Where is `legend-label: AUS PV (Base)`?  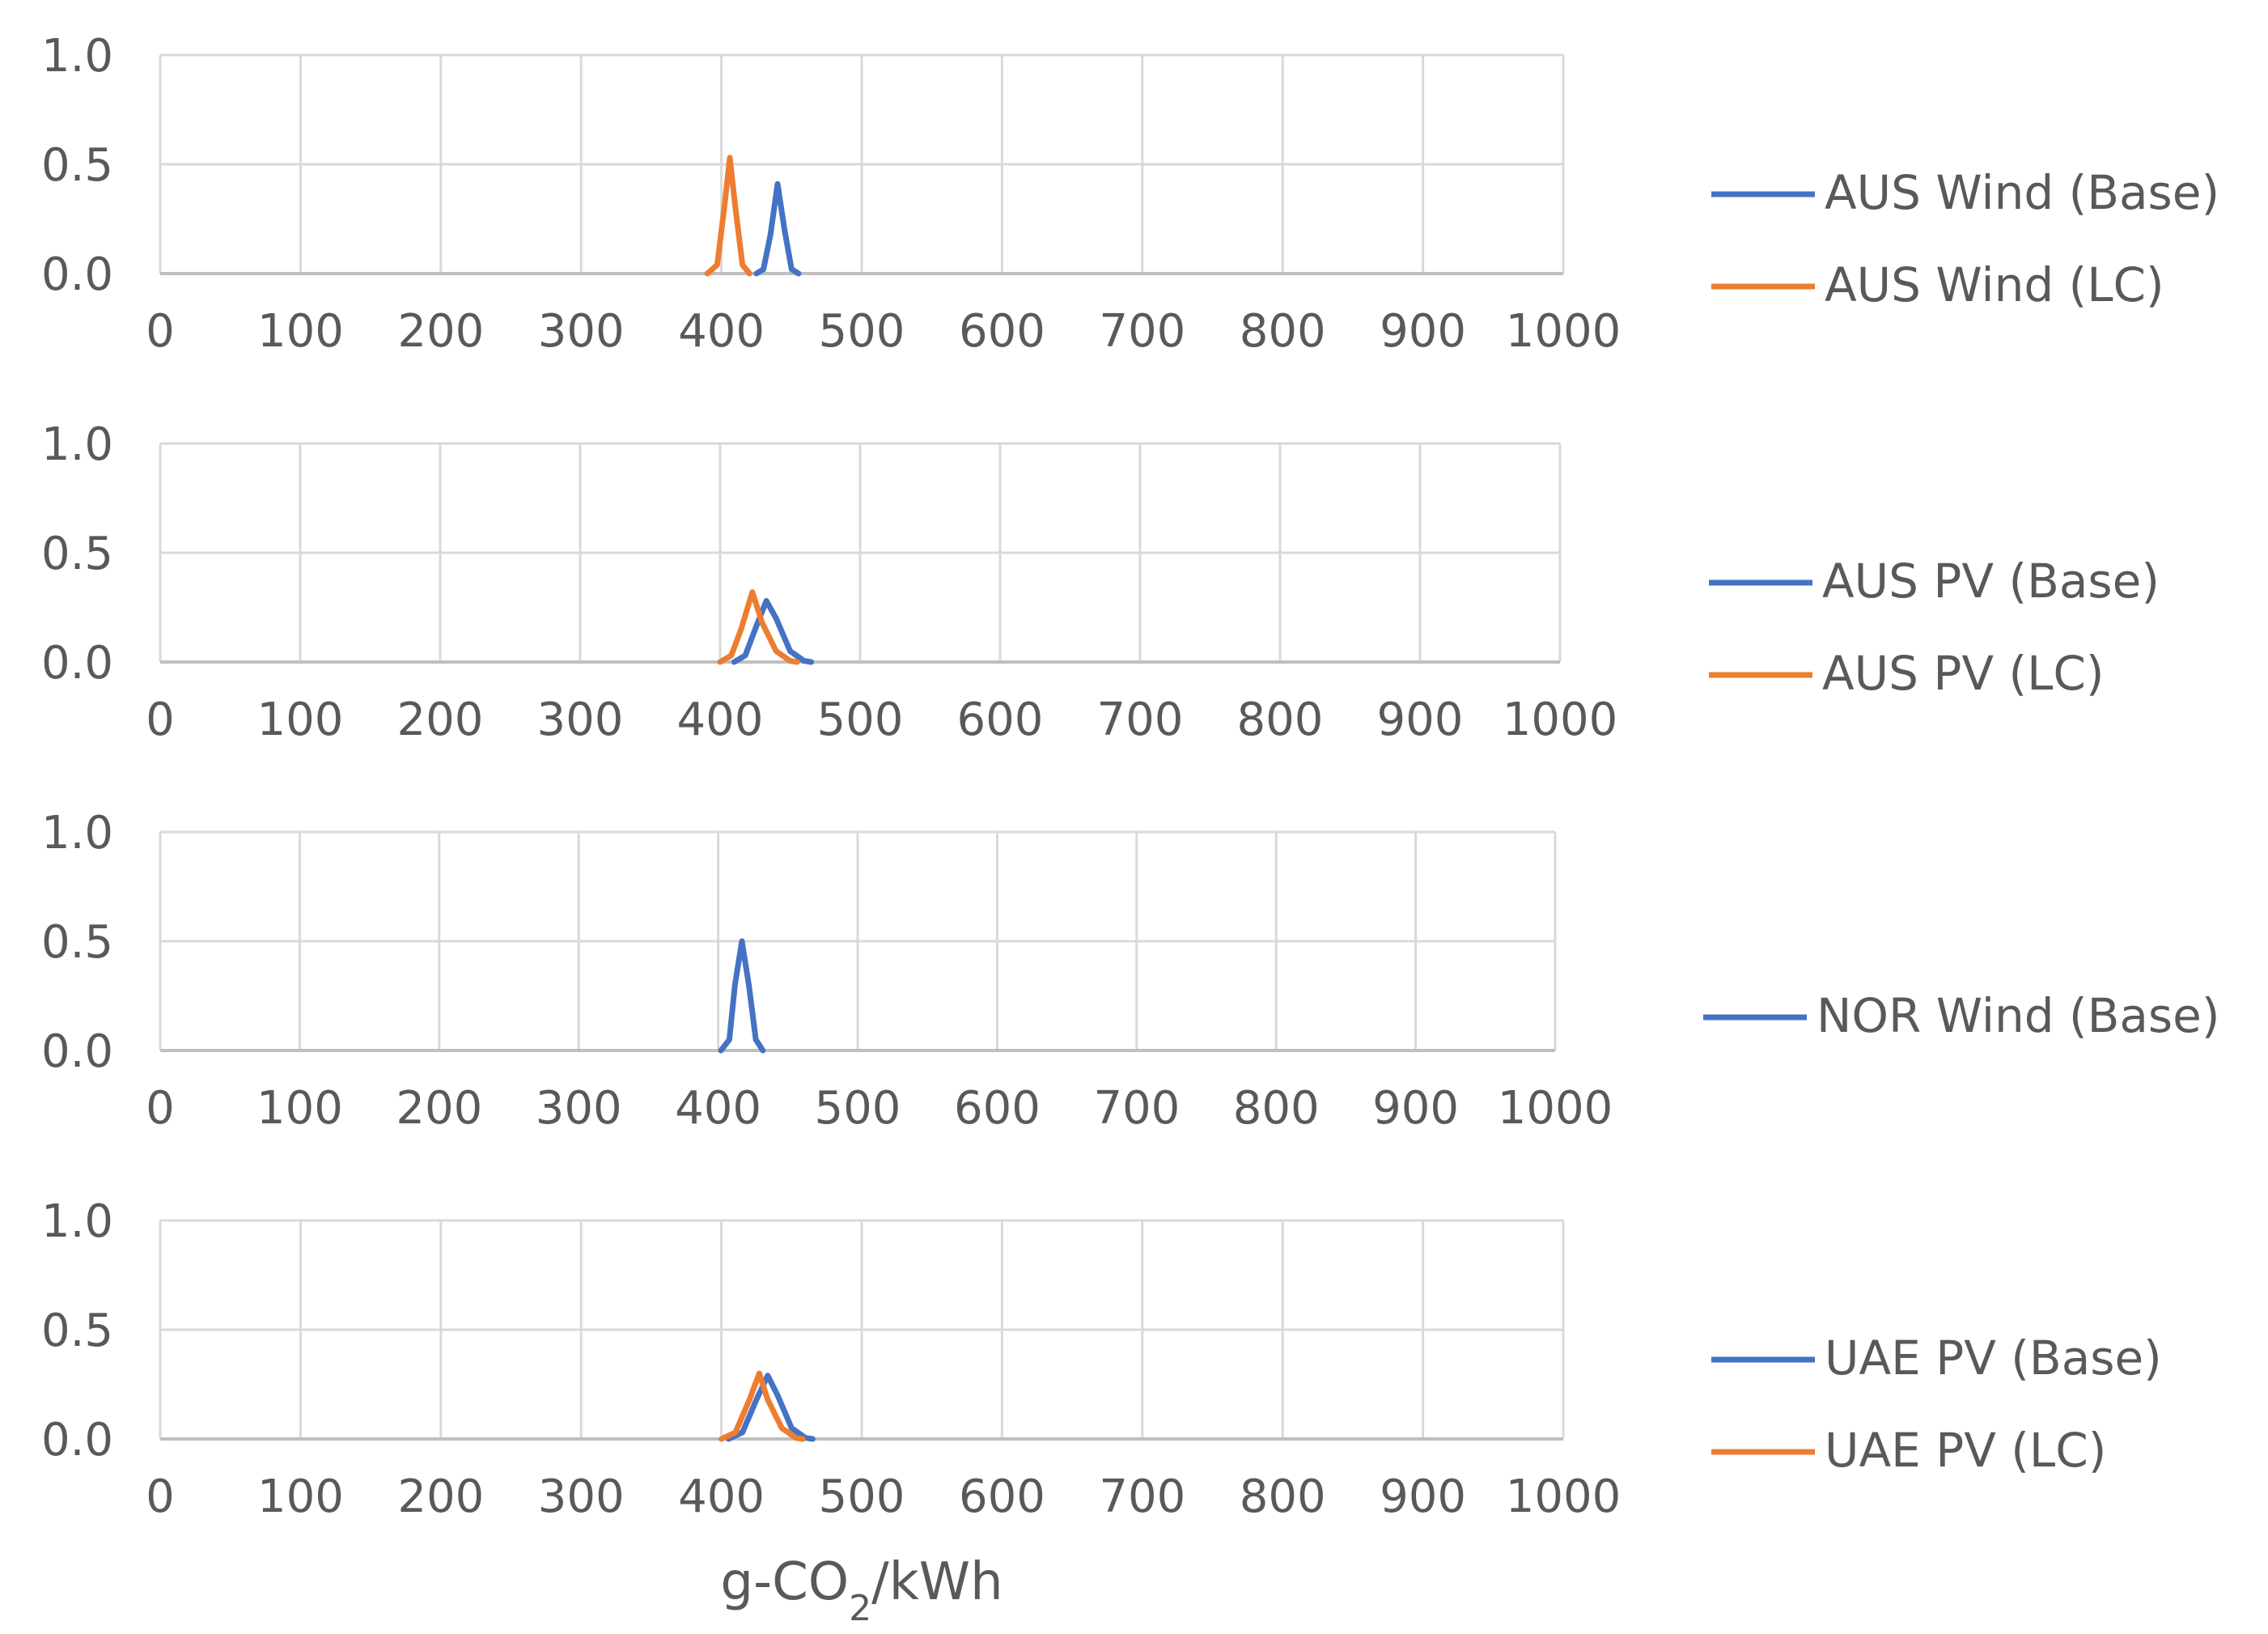
legend-label: AUS PV (Base) is located at coordinates (1991, 581).